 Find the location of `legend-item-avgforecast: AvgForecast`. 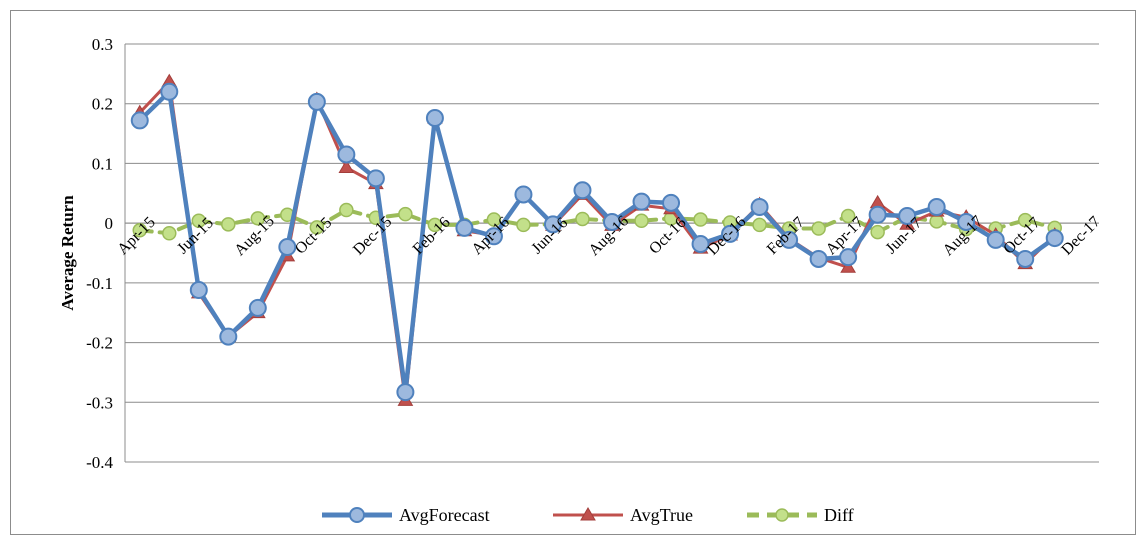

legend-item-avgforecast: AvgForecast is located at coordinates (406, 515).